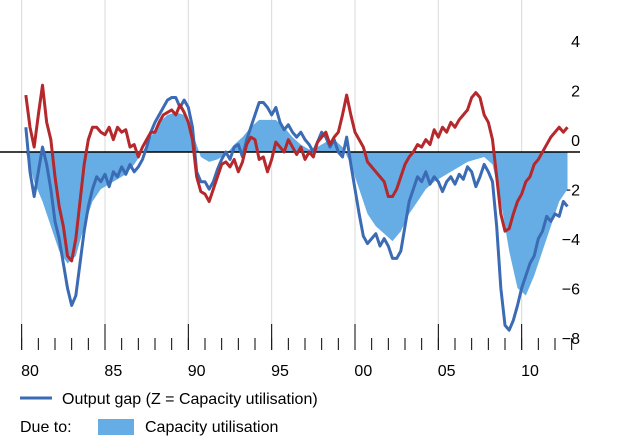 The height and width of the screenshot is (441, 617). I want to click on y-tick-label: 2, so click(575, 92).